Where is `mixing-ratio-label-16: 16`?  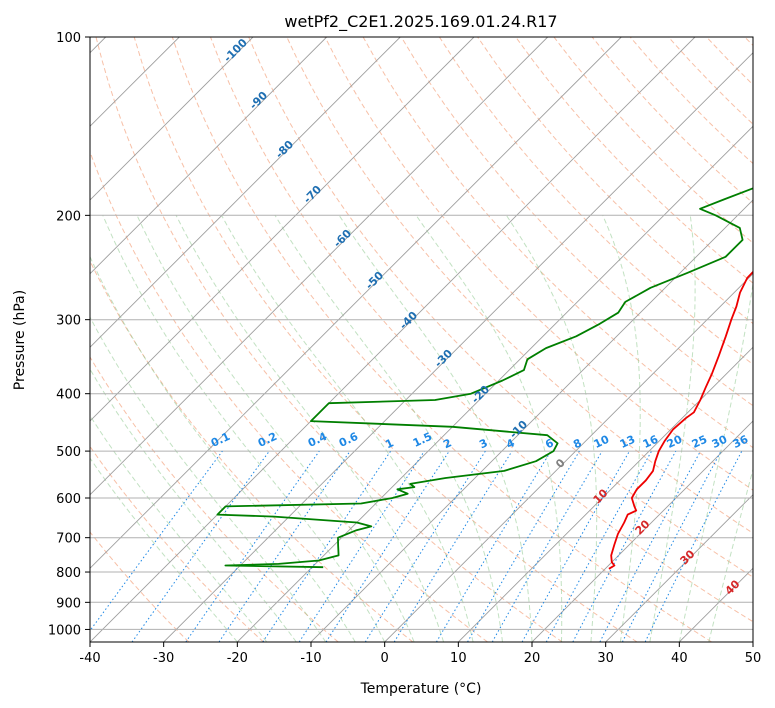 mixing-ratio-label-16: 16 is located at coordinates (651, 442).